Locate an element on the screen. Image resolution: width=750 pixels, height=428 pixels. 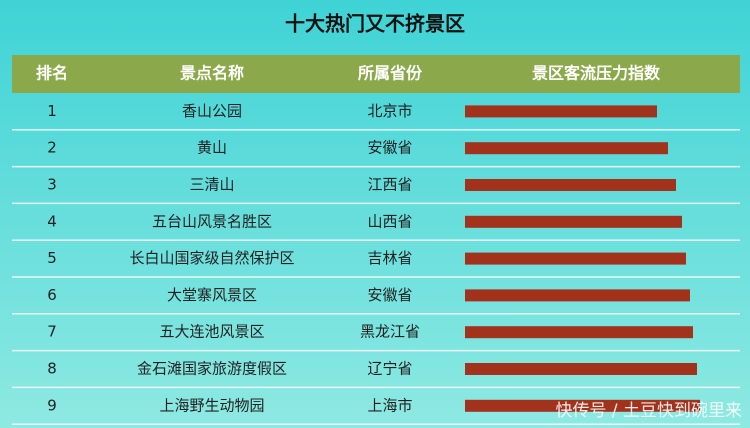
watermark: 快传号 / 土豆快到碗里来 is located at coordinates (648, 411).